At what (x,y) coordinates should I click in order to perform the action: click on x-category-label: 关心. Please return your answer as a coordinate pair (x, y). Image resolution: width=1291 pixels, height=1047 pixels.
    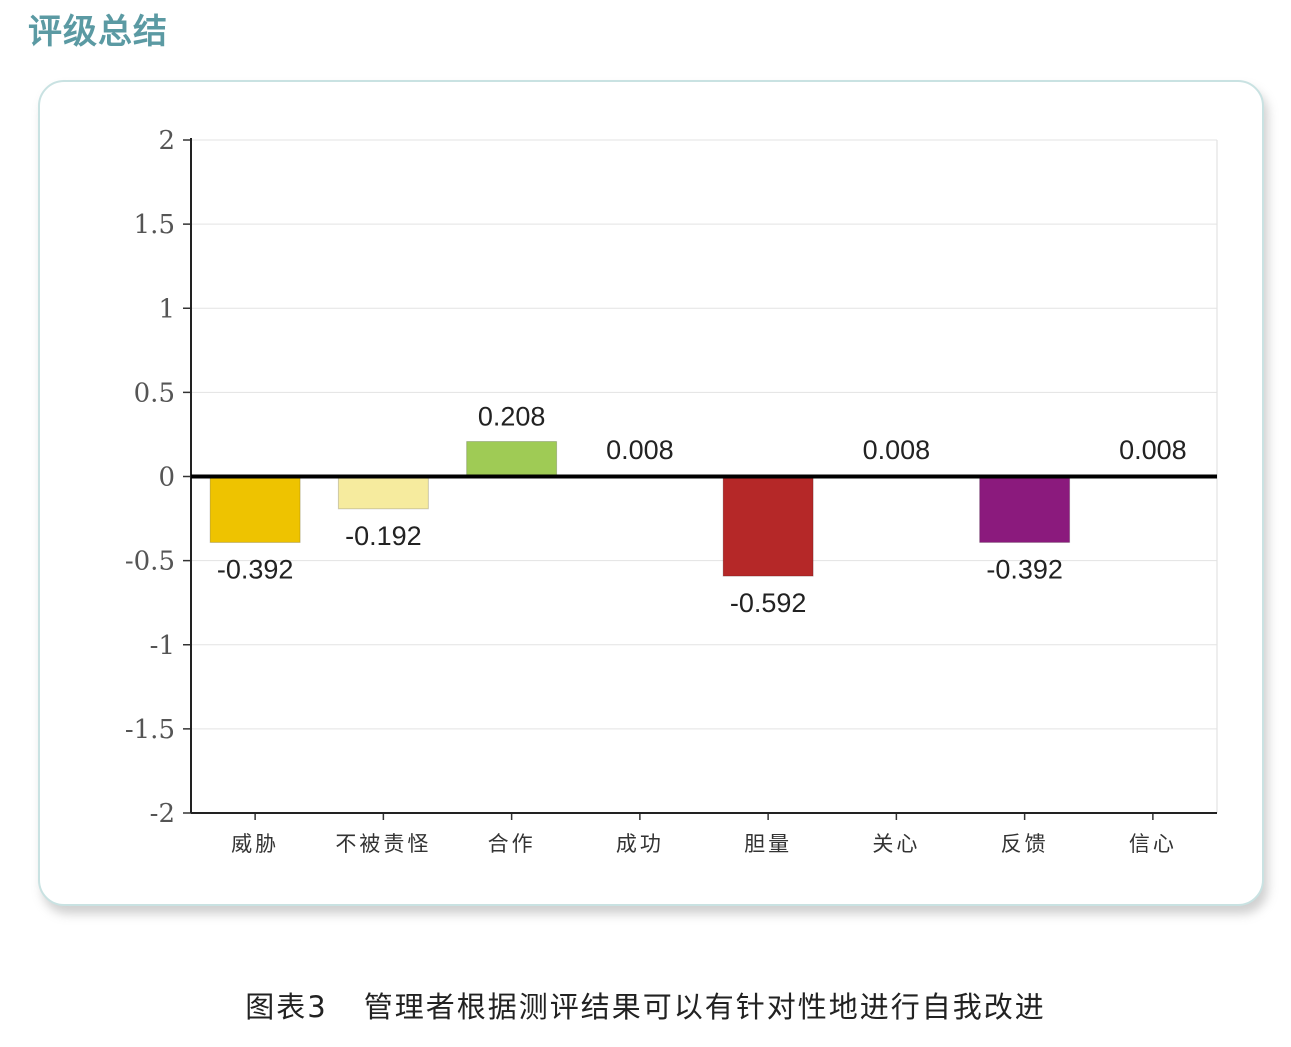
    Looking at the image, I should click on (896, 844).